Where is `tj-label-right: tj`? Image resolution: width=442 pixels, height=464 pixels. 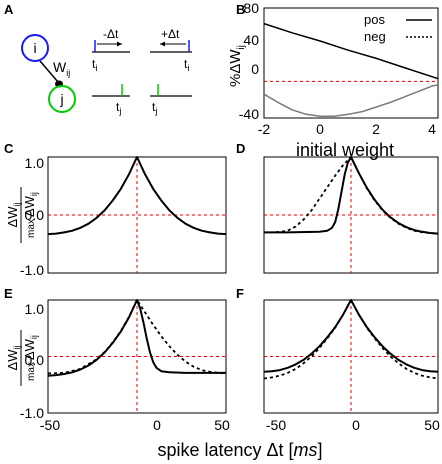 tj-label-right: tj is located at coordinates (154, 108).